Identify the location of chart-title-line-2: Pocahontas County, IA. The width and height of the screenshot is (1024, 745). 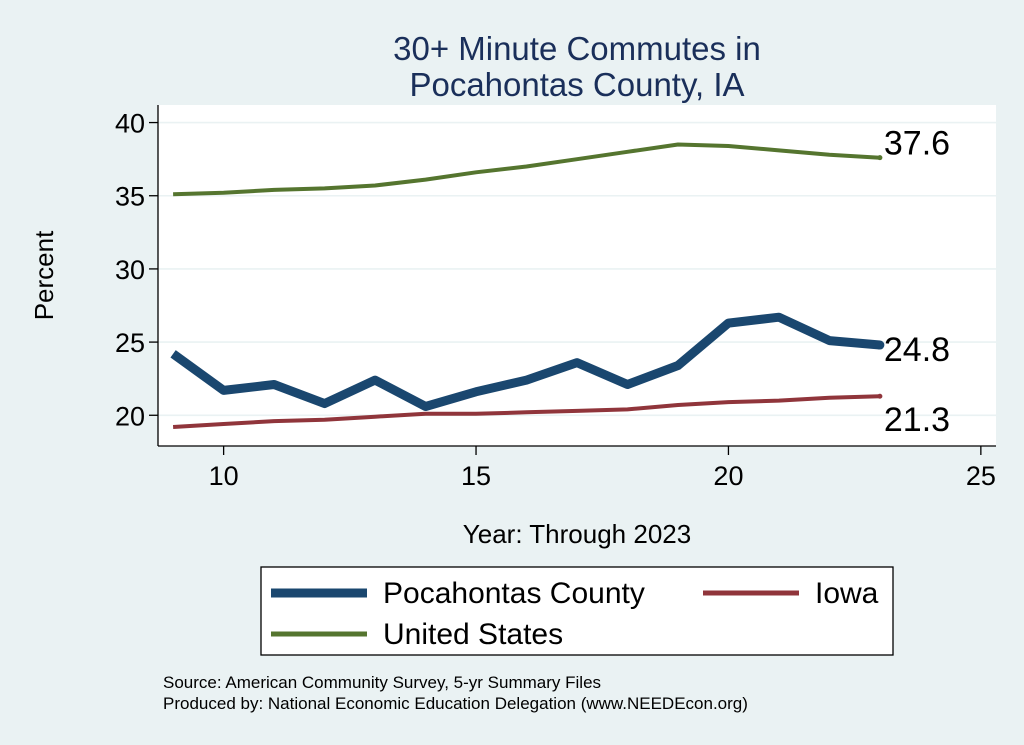
(576, 84).